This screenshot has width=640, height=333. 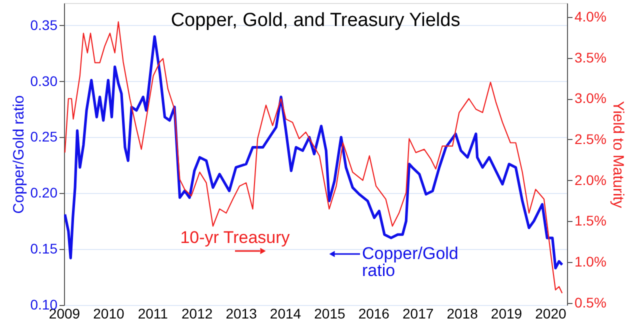 I want to click on y2-tick-label: 3.0%, so click(x=590, y=98).